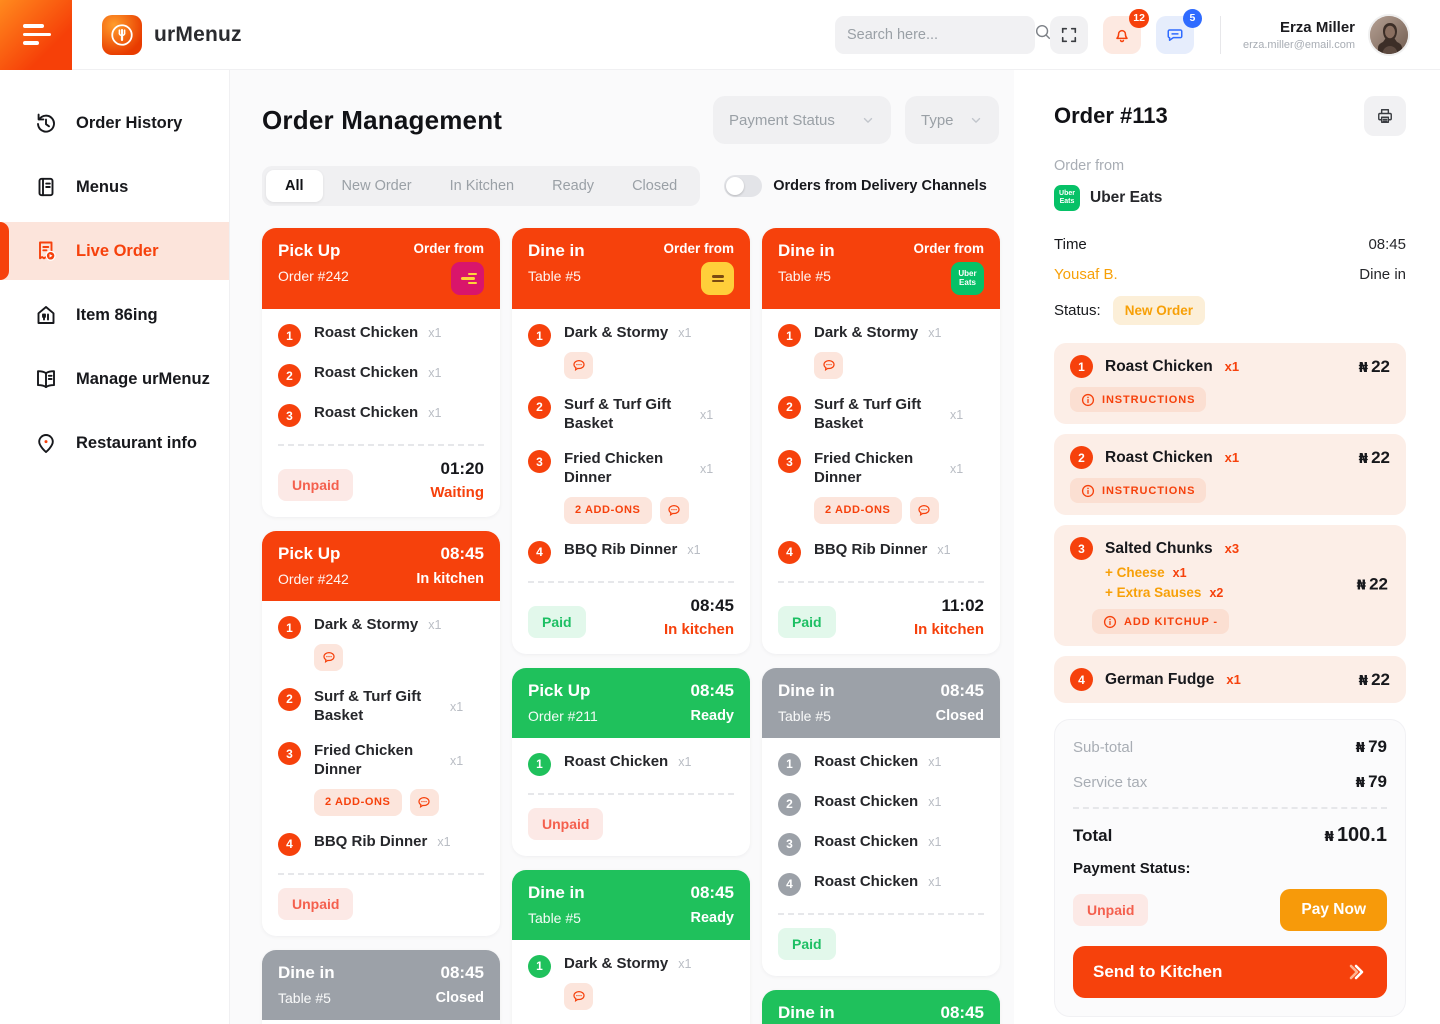 The width and height of the screenshot is (1440, 1024). Describe the element at coordinates (117, 250) in the screenshot. I see `sidebar-item-label: Live Order` at that location.